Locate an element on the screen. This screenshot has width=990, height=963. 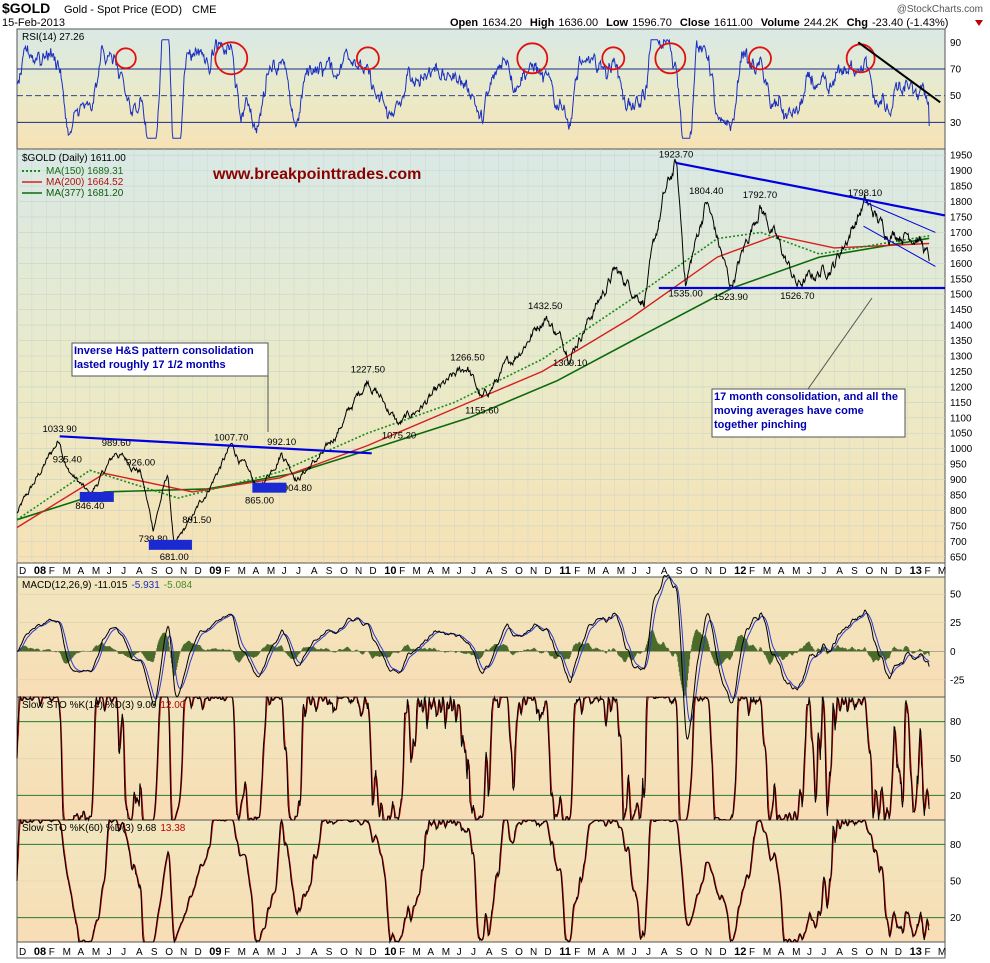
price-y-tick-label: 1100 is located at coordinates (961, 418).